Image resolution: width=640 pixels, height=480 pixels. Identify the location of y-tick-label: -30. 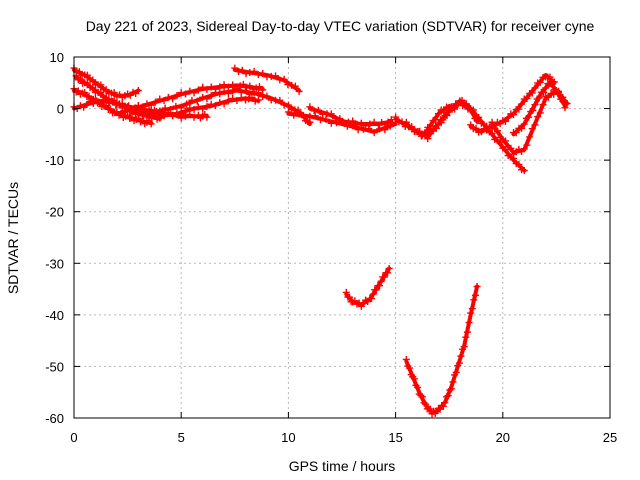
(54, 263).